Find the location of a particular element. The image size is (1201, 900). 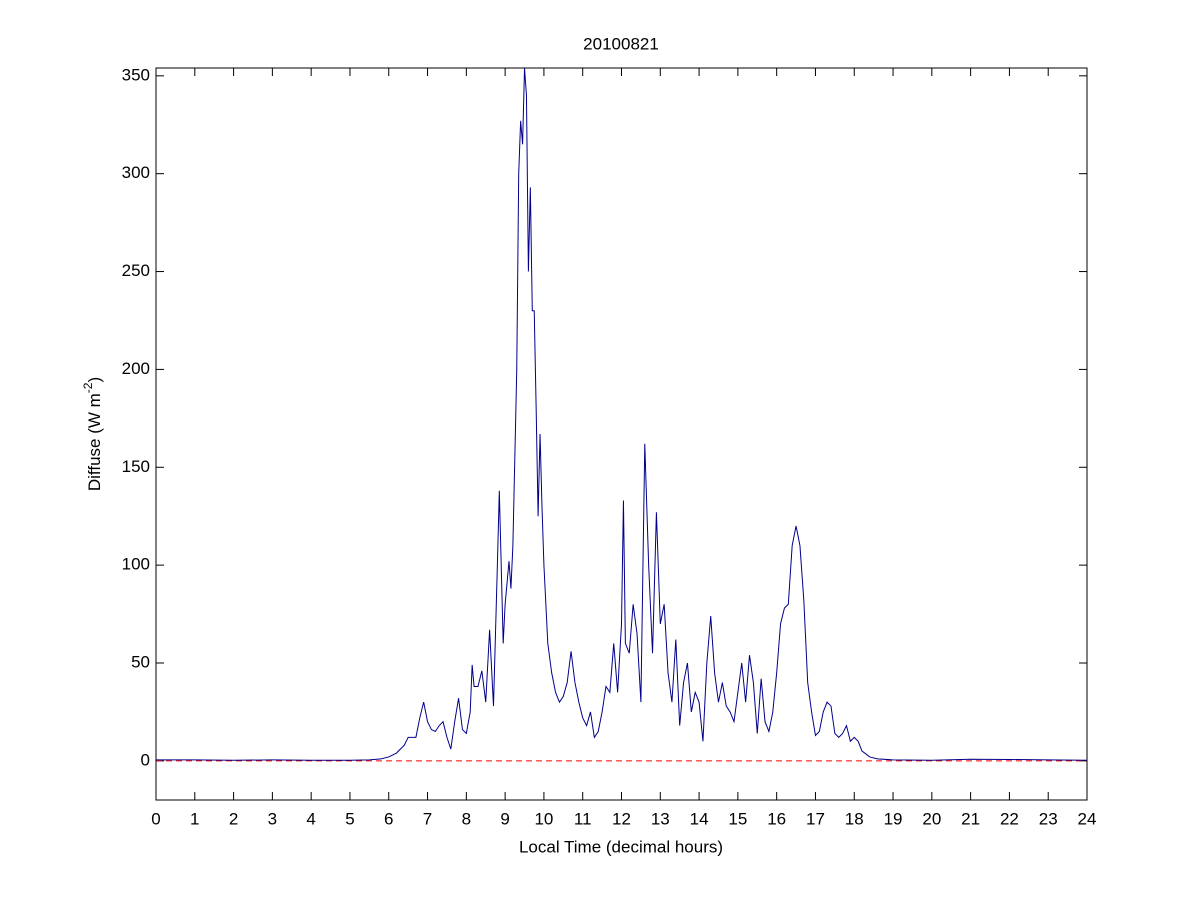

x-tick-label: 15 is located at coordinates (737, 818).